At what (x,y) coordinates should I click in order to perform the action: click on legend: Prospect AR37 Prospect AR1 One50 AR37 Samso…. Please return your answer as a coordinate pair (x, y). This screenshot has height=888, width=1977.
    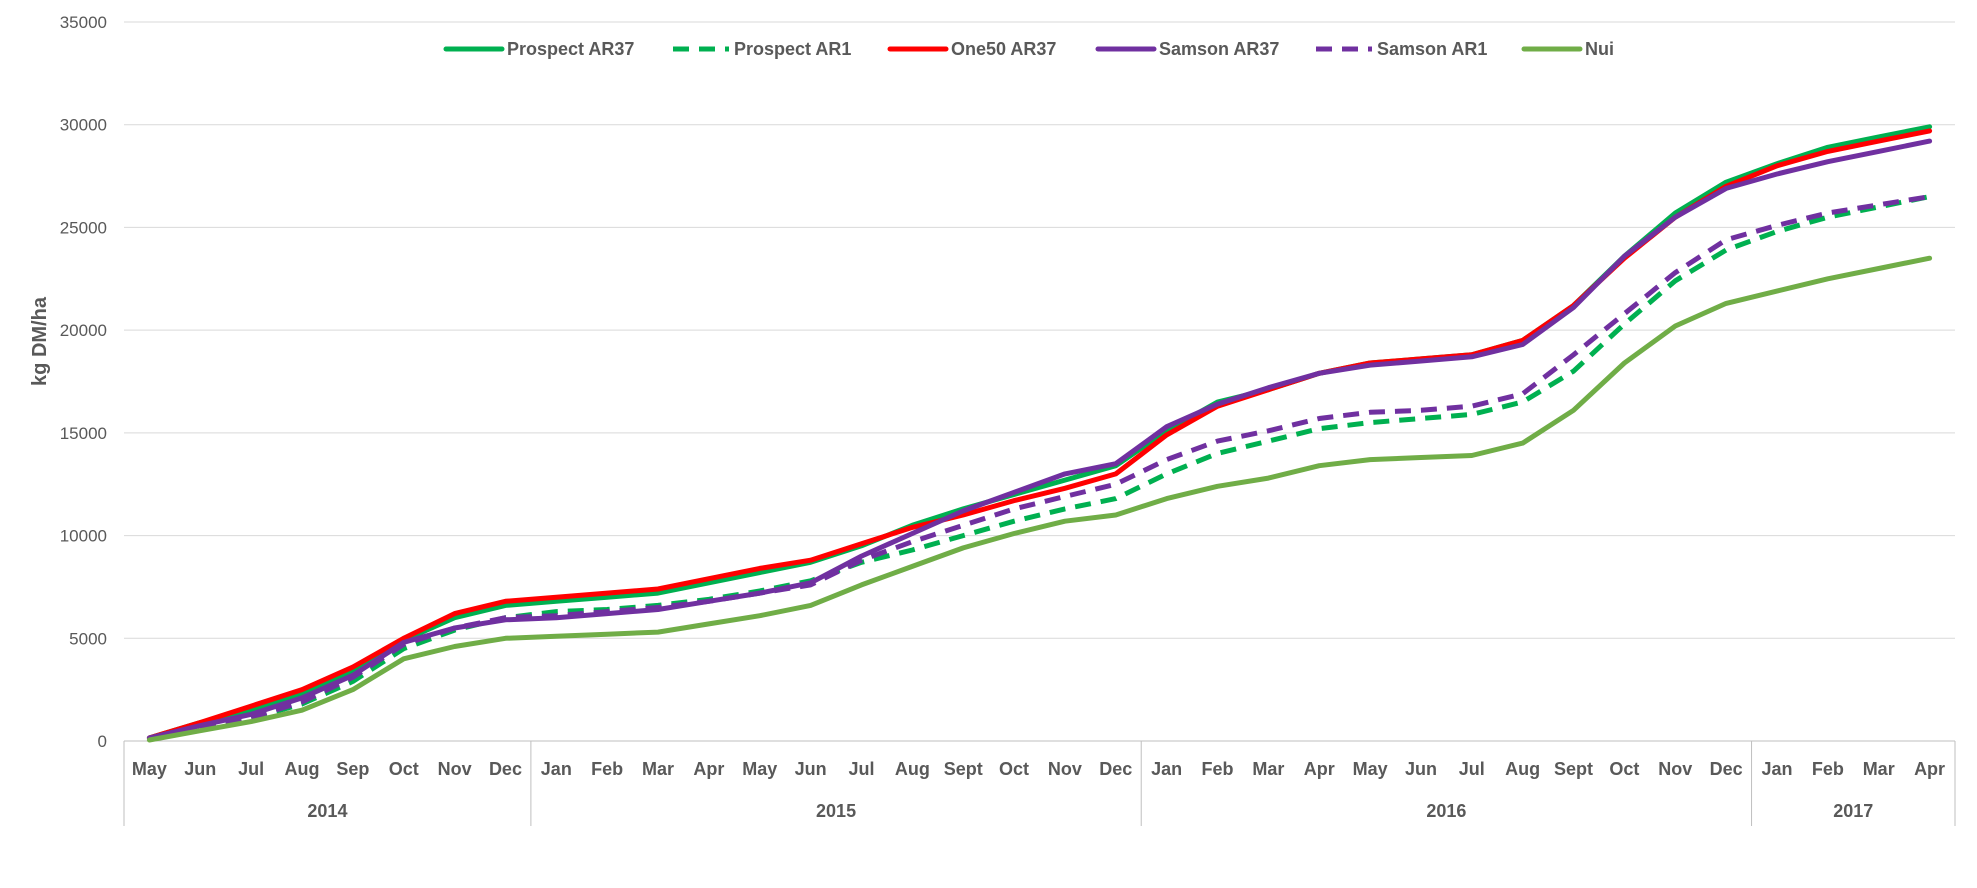
    Looking at the image, I should click on (1028, 49).